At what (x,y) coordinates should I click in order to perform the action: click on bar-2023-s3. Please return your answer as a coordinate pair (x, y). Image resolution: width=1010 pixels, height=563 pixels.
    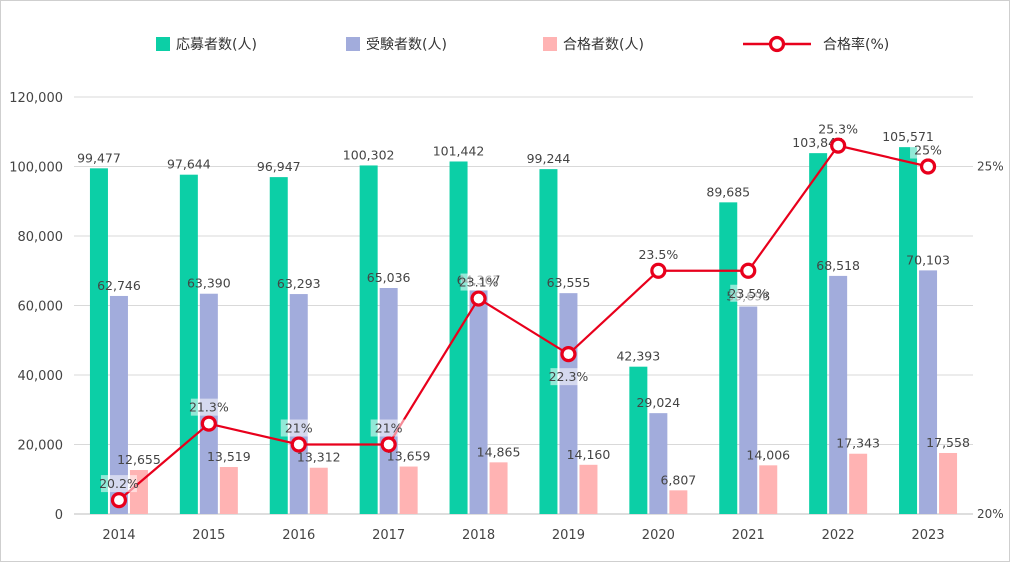
    Looking at the image, I should click on (948, 483).